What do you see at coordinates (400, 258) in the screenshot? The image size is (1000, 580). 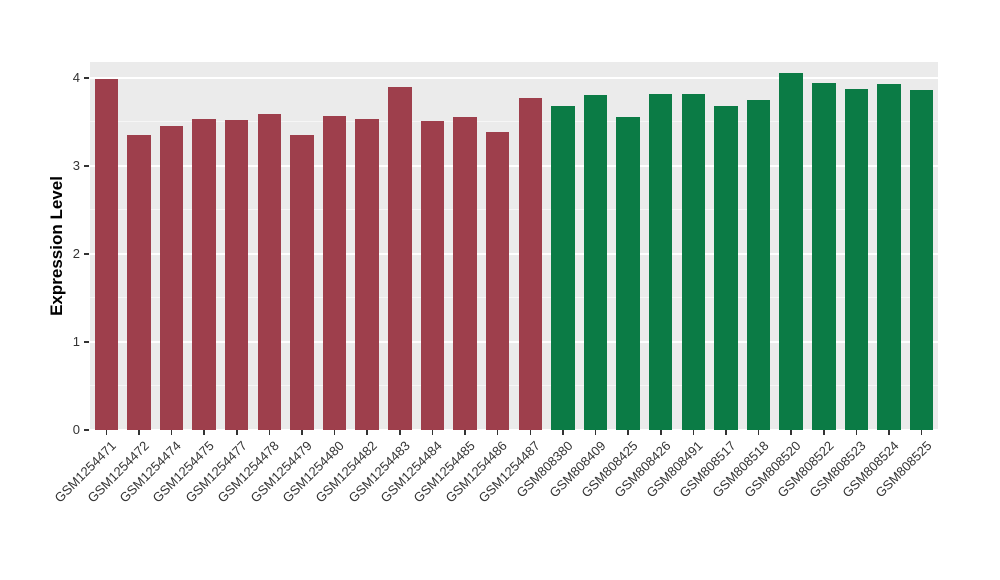 I see `bar-GSM1254483` at bounding box center [400, 258].